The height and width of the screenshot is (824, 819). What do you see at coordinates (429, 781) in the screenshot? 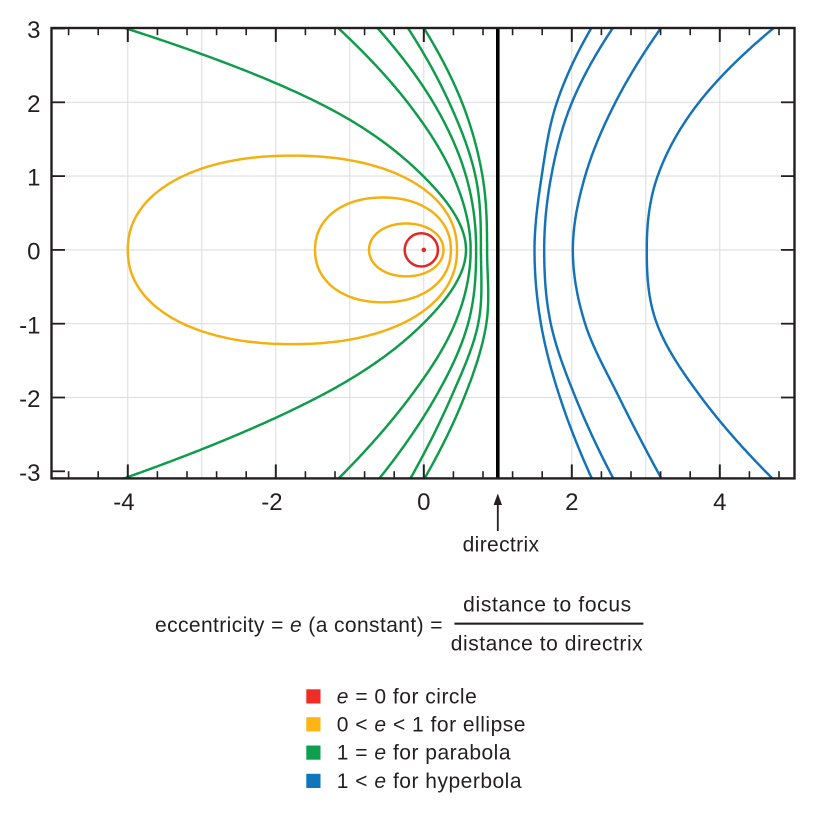
I see `svg-text: 1 < e for hyperbola` at bounding box center [429, 781].